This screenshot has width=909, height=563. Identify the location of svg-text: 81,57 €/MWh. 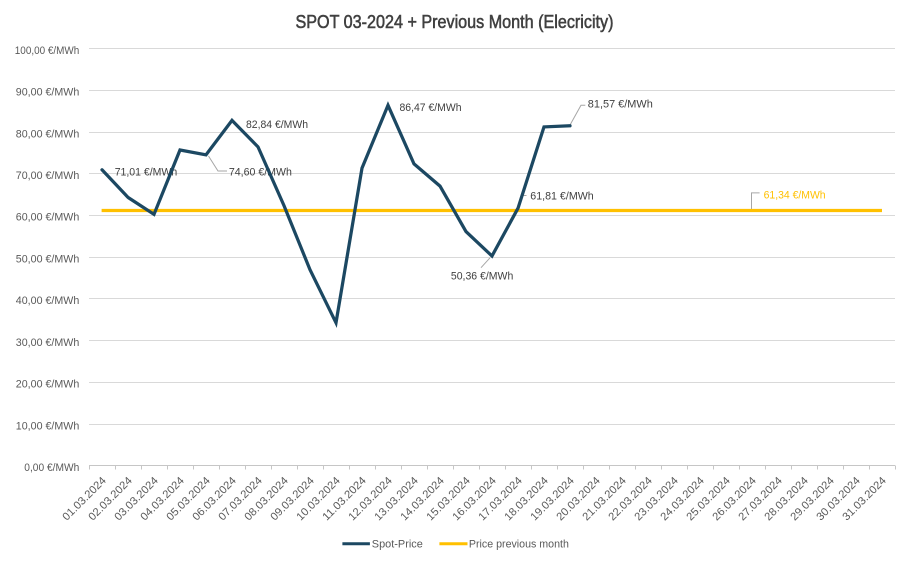
(620, 105).